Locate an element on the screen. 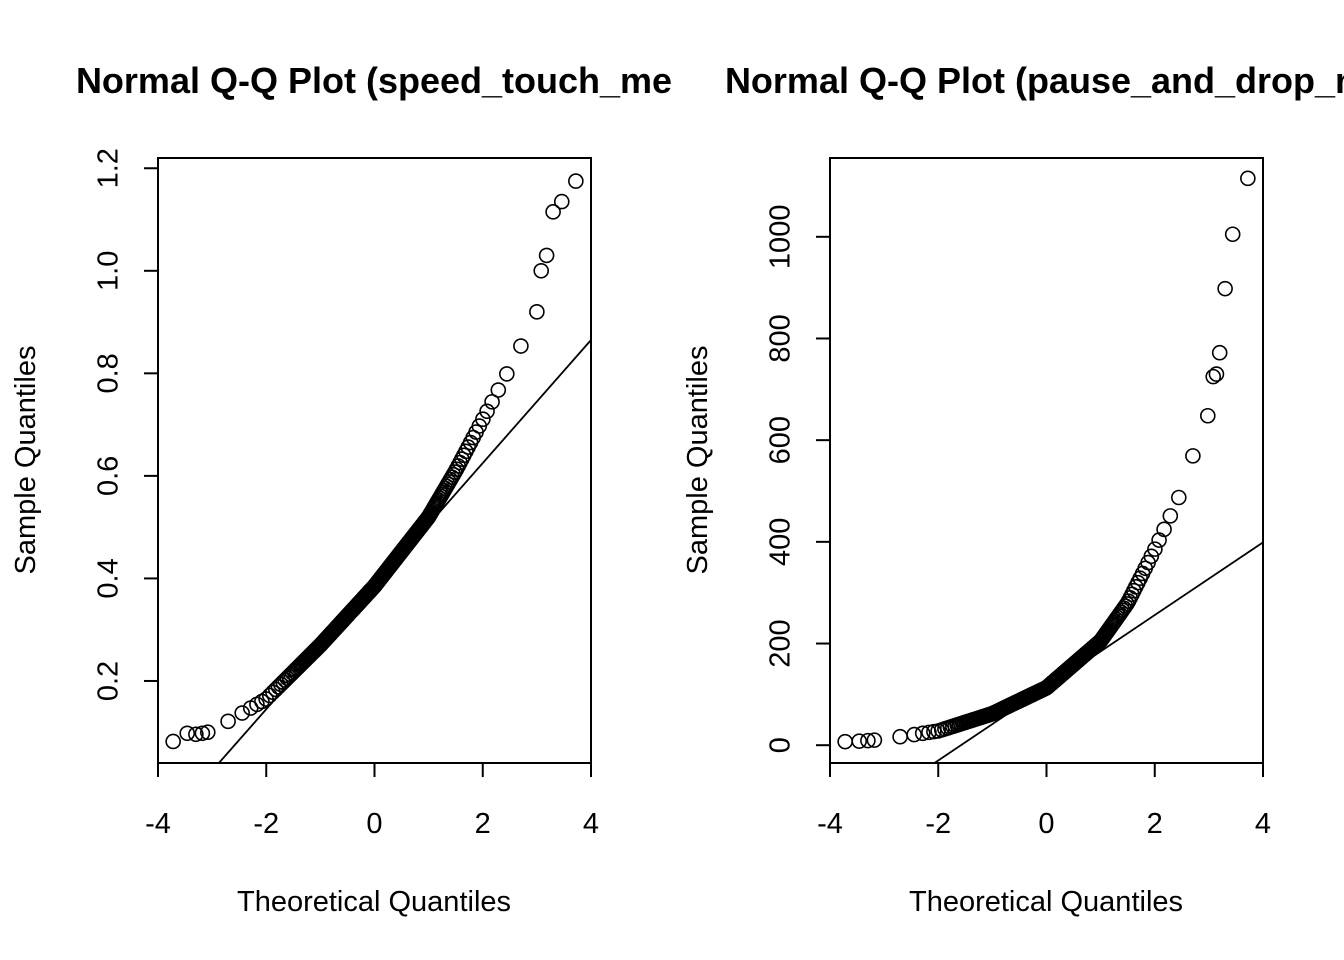 This screenshot has width=1344, height=960. y-tick-label: 0.4 is located at coordinates (109, 578).